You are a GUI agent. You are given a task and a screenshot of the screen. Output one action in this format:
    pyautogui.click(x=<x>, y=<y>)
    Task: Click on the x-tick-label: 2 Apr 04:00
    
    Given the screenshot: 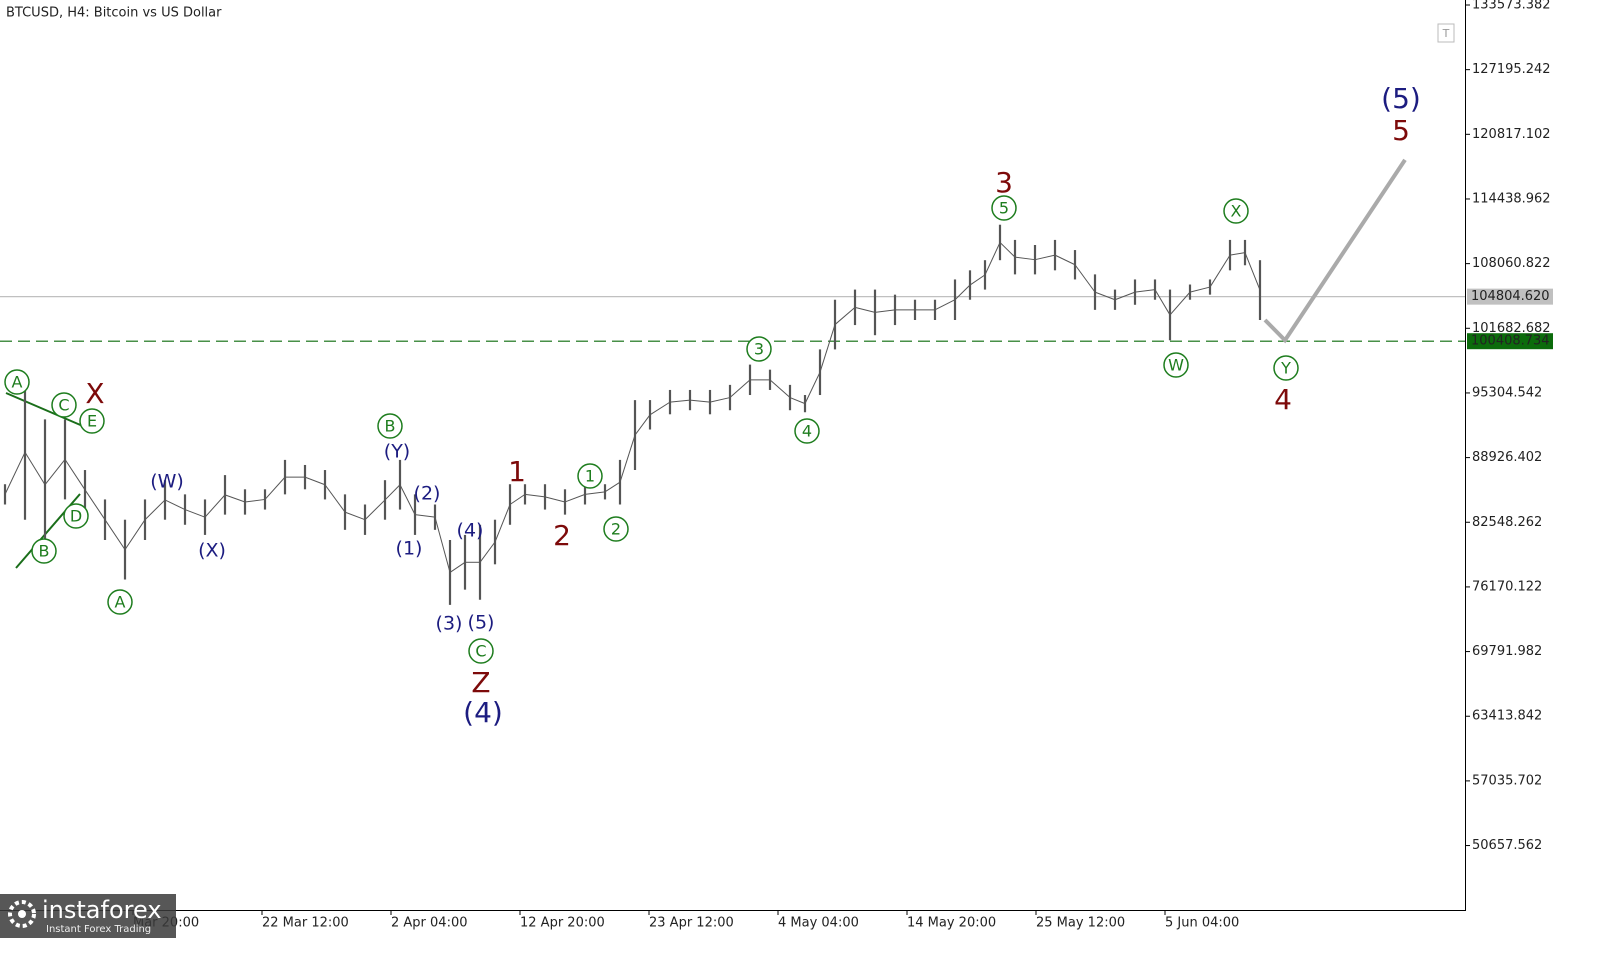 What is the action you would take?
    pyautogui.click(x=429, y=923)
    